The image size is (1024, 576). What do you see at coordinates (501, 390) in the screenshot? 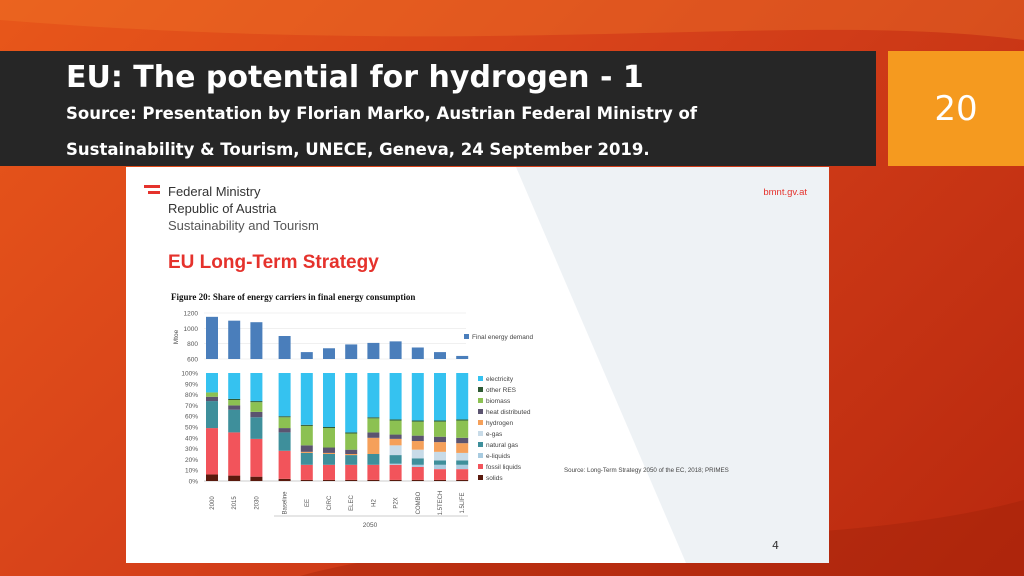
I see `legend-label: other RES` at bounding box center [501, 390].